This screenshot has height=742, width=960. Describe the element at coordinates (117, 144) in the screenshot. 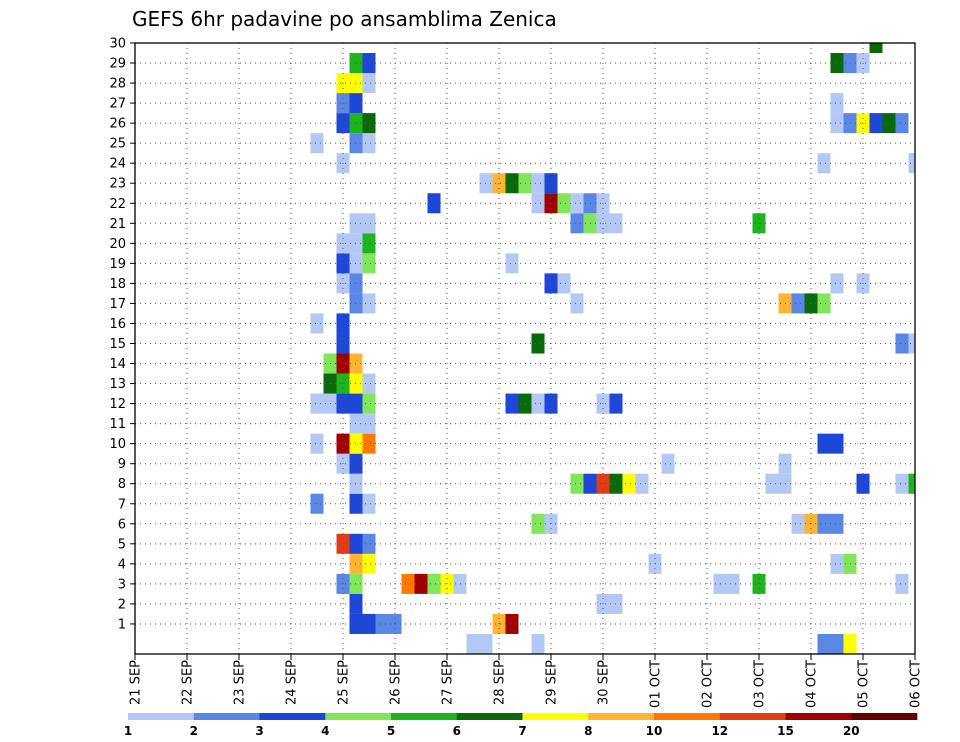

I see `y-tick-label: 25` at that location.